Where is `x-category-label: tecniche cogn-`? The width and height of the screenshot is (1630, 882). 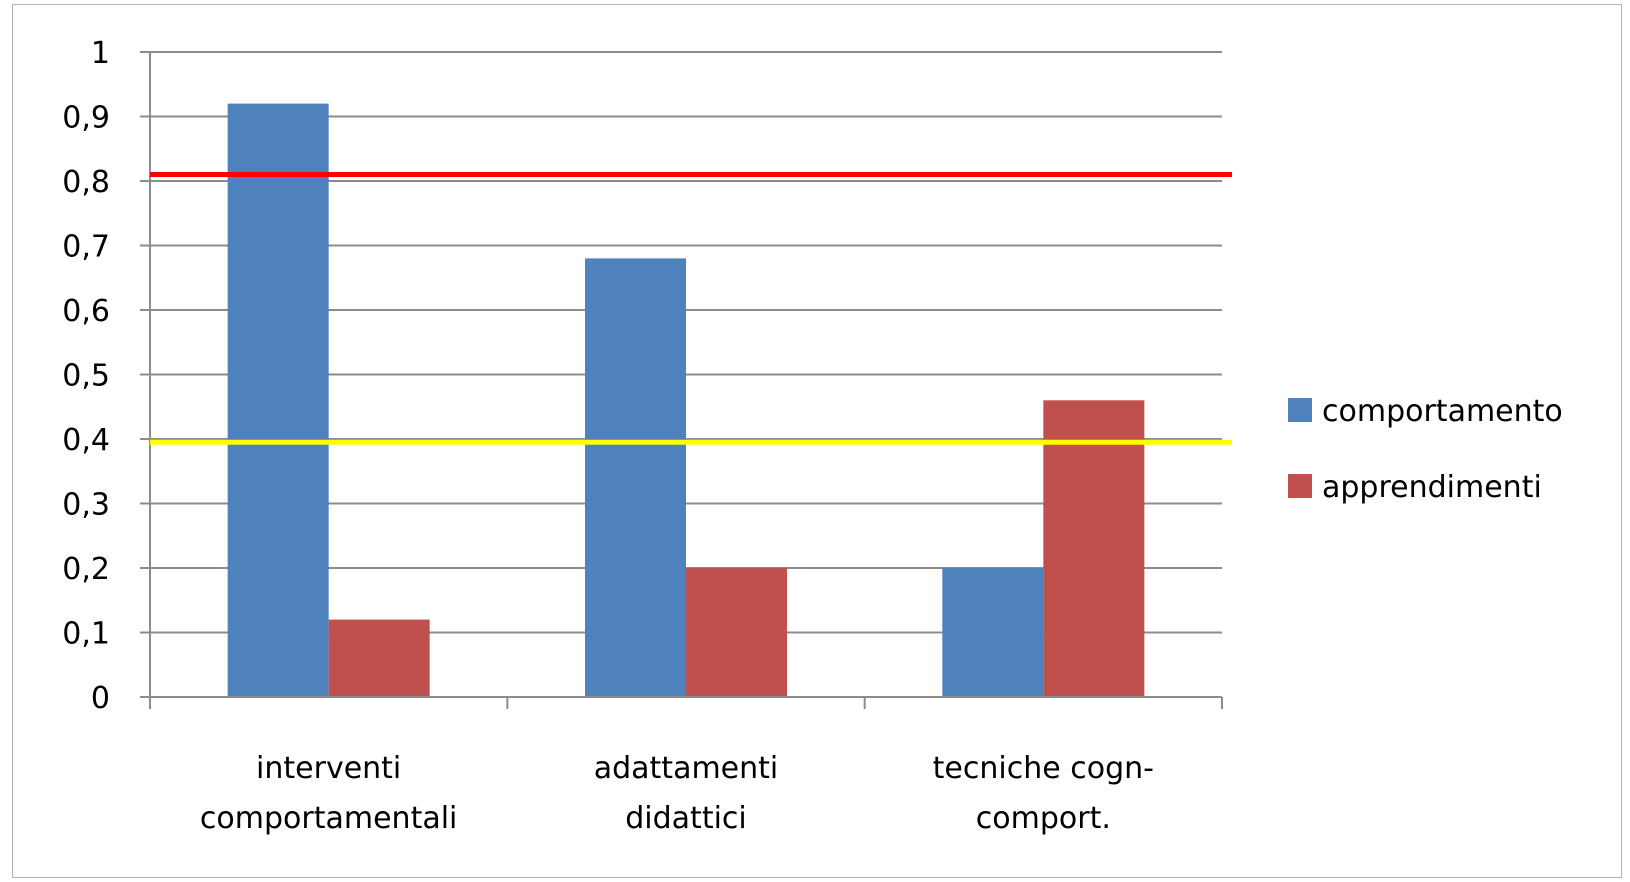 x-category-label: tecniche cogn- is located at coordinates (1043, 768).